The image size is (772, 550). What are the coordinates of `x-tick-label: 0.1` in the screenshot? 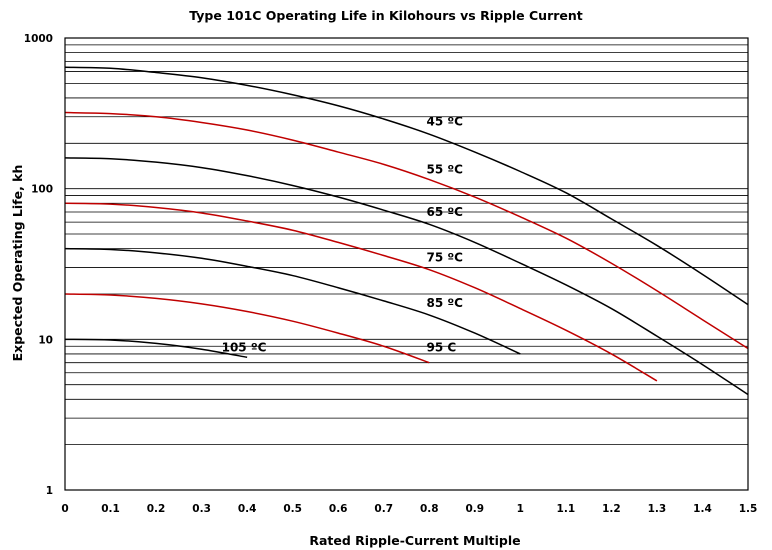 It's located at (110, 509).